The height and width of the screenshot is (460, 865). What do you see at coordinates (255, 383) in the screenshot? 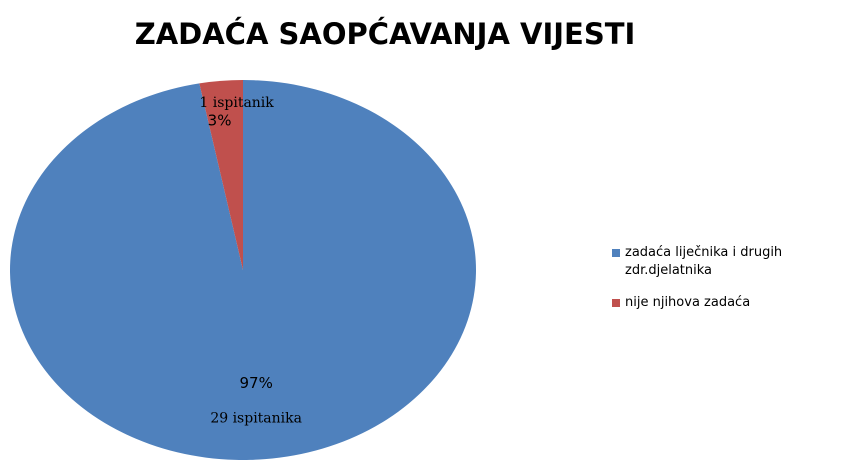
I see `value-label: 97%` at bounding box center [255, 383].